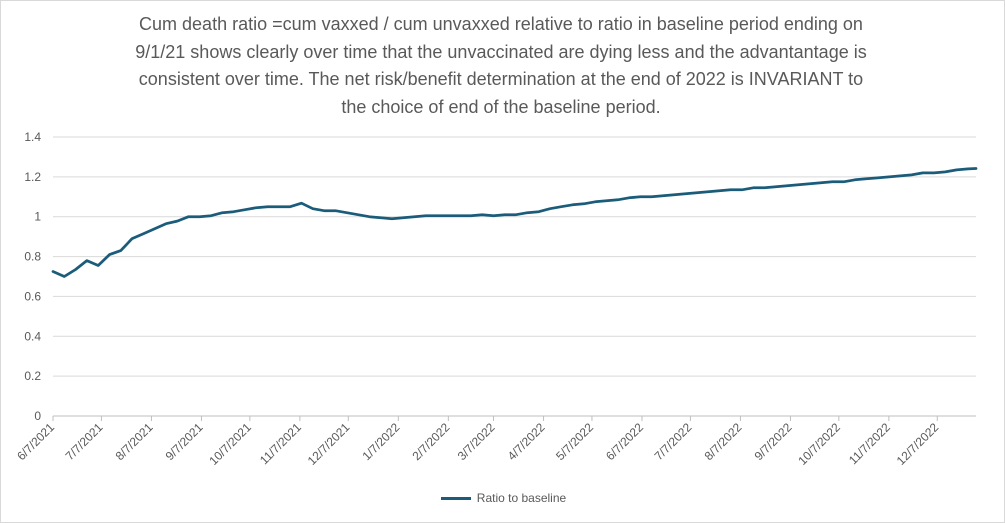 Image resolution: width=1005 pixels, height=523 pixels. Describe the element at coordinates (134, 441) in the screenshot. I see `x-tick-label: 8/7/2021` at that location.